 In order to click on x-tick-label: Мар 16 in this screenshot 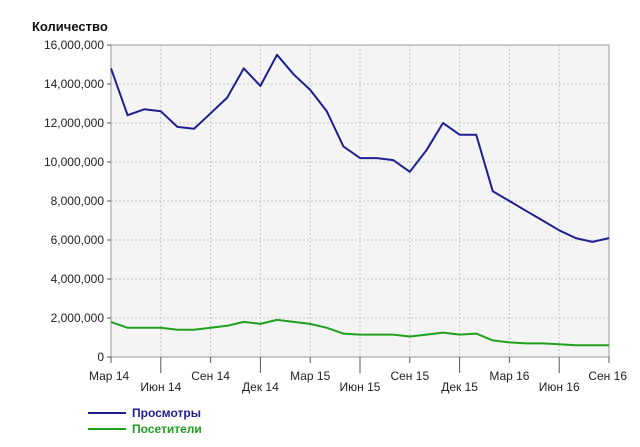, I will do `click(509, 376)`.